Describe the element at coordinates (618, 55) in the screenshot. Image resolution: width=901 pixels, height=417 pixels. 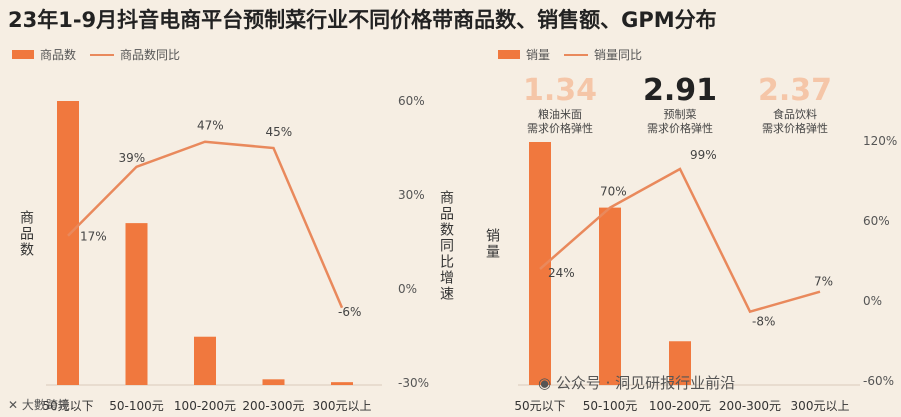
I see `legend-line-label: 销量同比` at that location.